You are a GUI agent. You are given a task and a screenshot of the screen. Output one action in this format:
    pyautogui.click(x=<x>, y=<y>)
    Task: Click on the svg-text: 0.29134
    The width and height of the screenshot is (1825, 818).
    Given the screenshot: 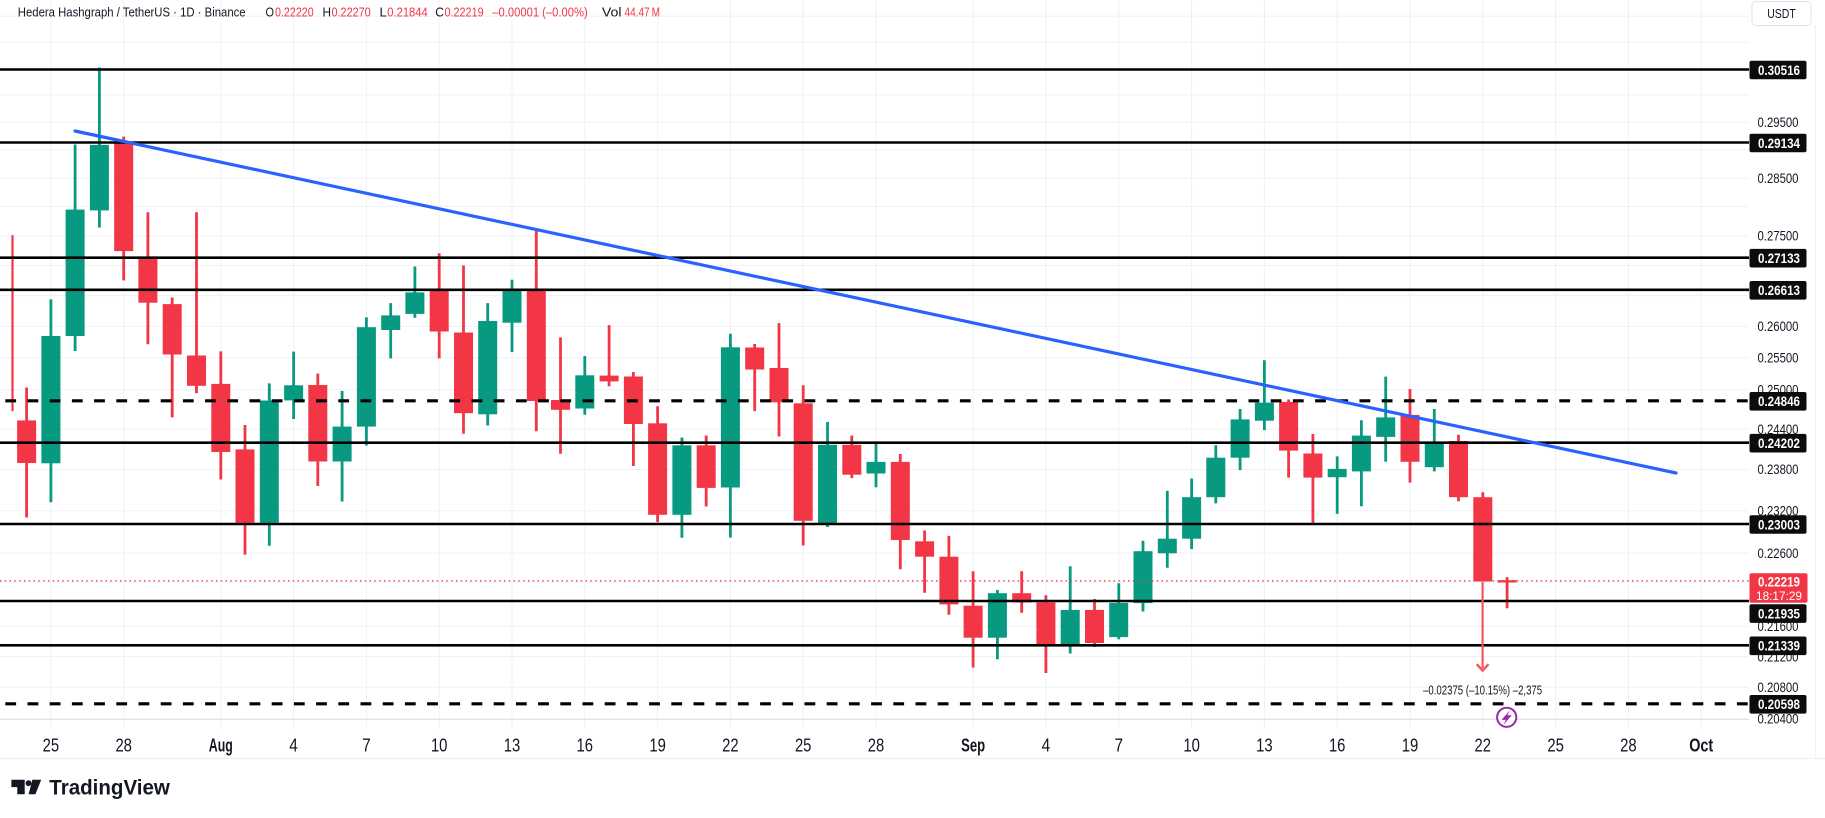 What is the action you would take?
    pyautogui.click(x=1779, y=143)
    